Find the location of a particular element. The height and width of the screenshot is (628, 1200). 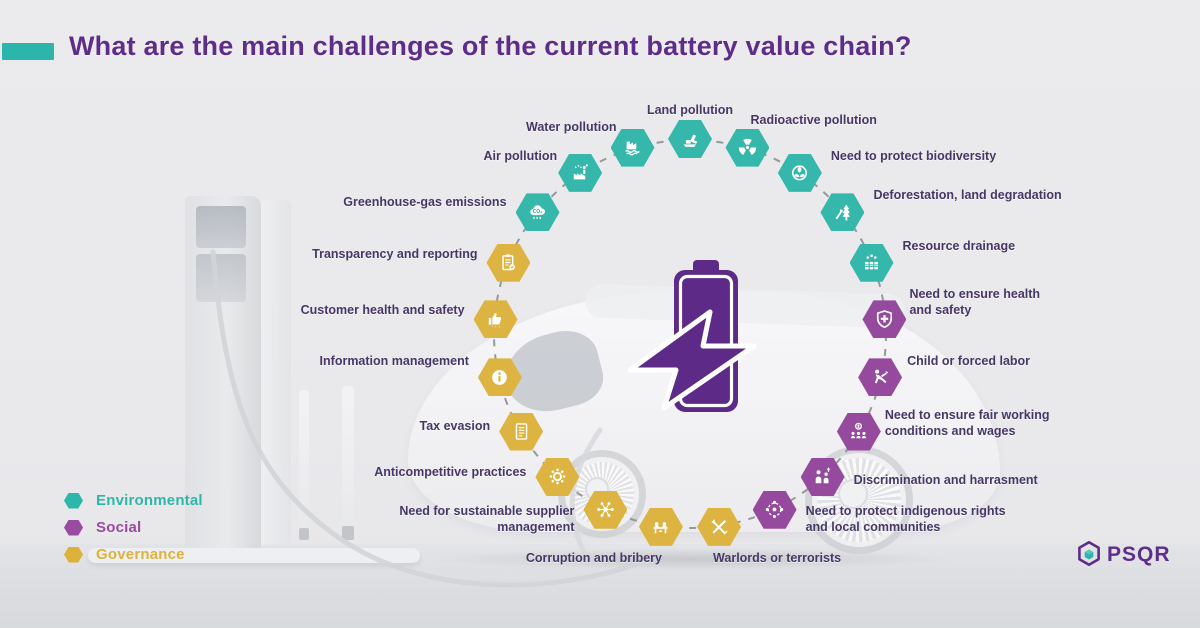

psqr-hexagon-icon is located at coordinates (1089, 553).